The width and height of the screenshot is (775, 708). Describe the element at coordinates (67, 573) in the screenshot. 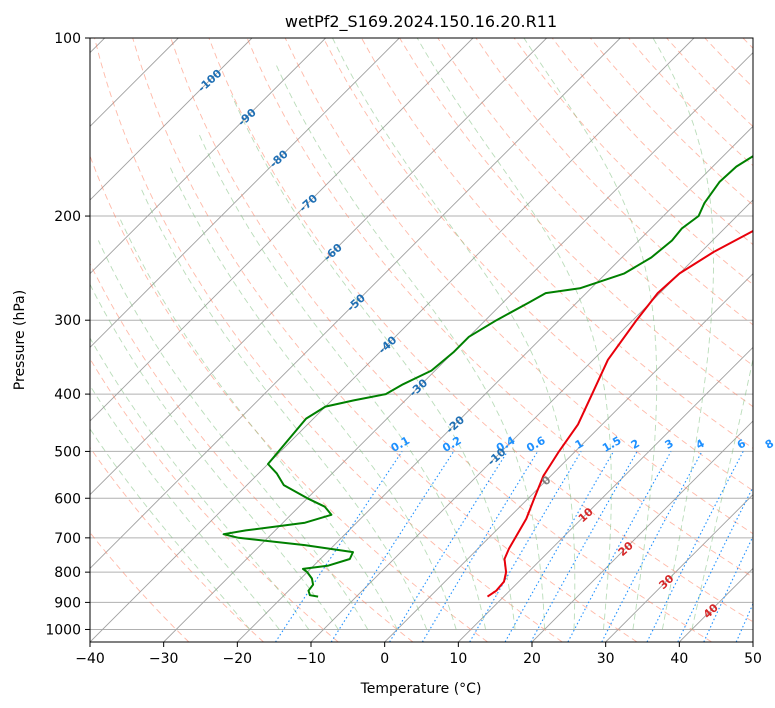

I see `y-tick-label: 800` at that location.